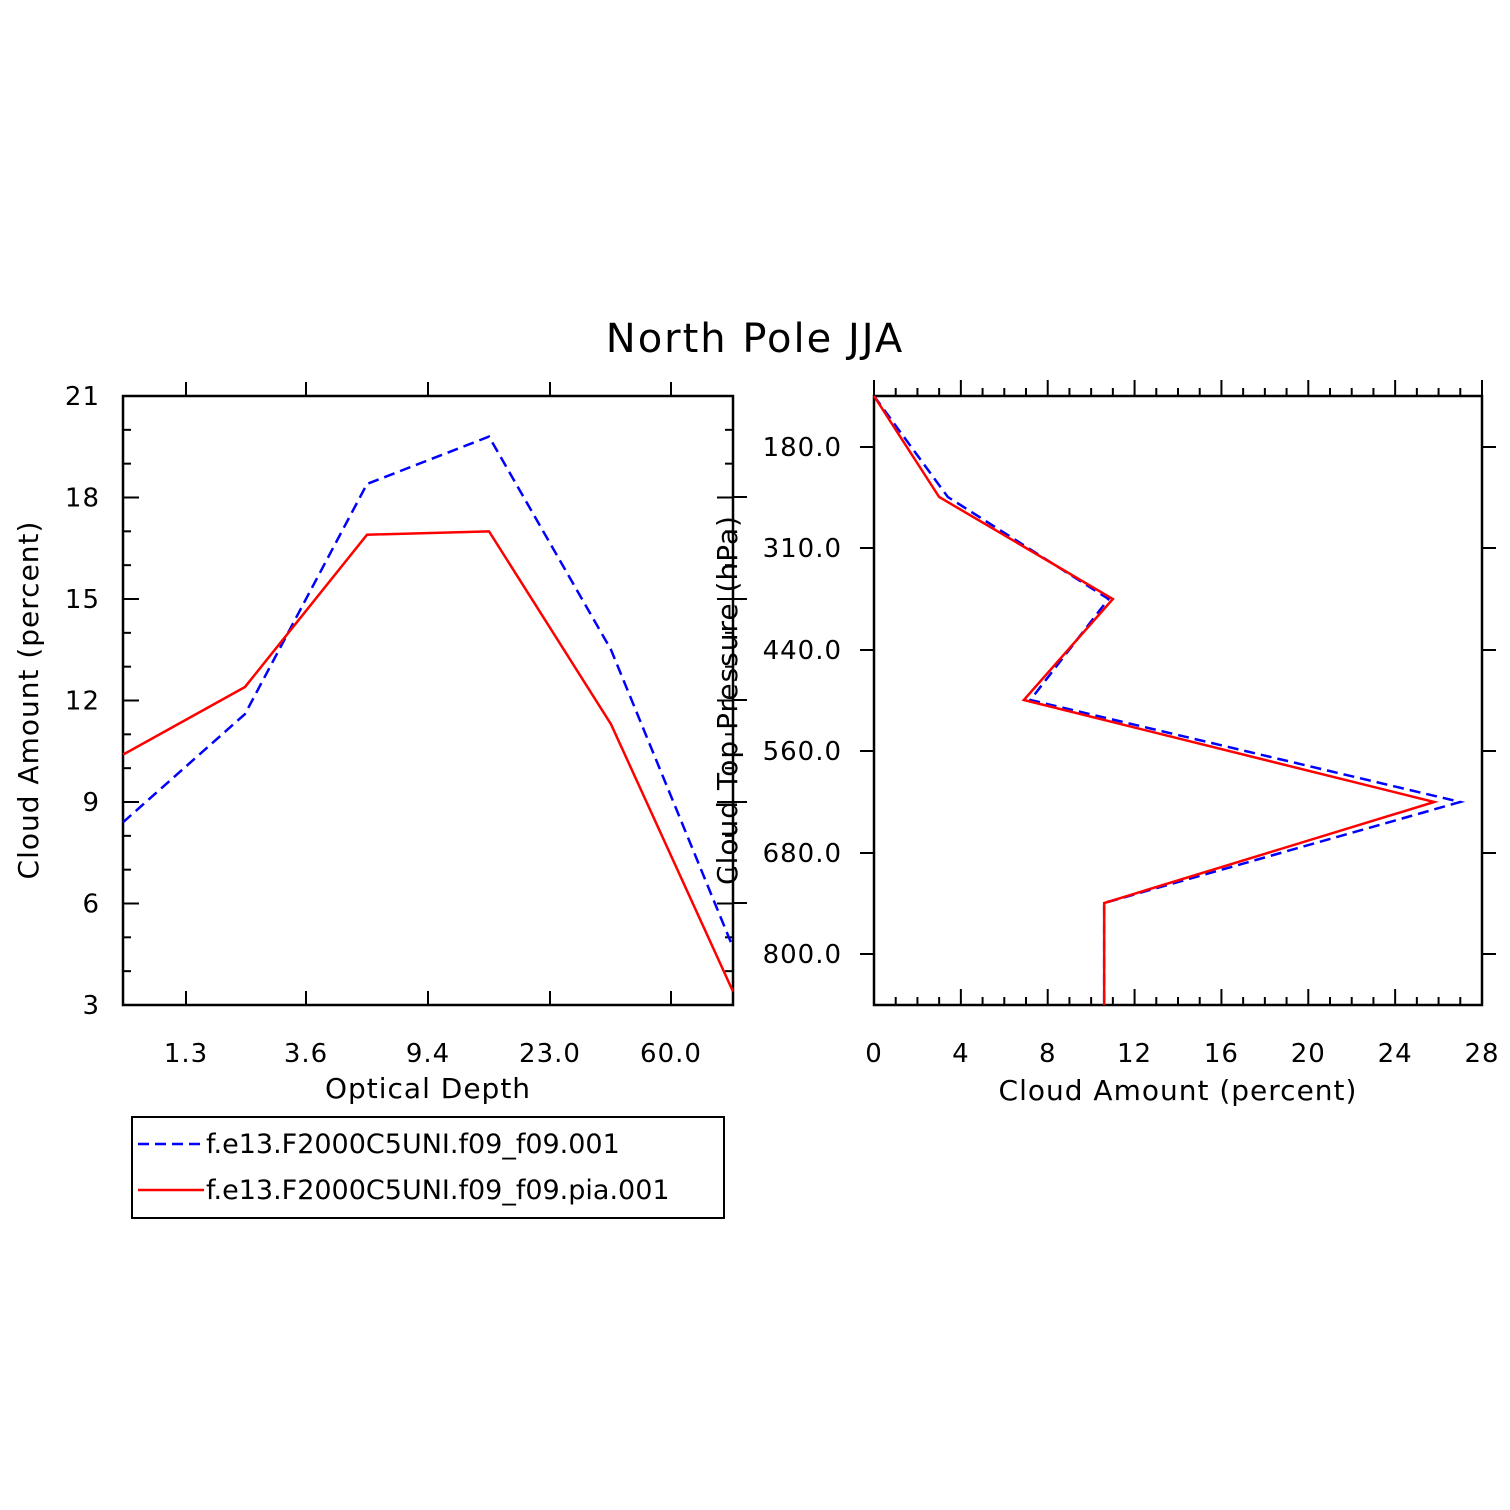 This screenshot has width=1510, height=1510. What do you see at coordinates (82, 499) in the screenshot?
I see `left-y-tick-label: 18` at bounding box center [82, 499].